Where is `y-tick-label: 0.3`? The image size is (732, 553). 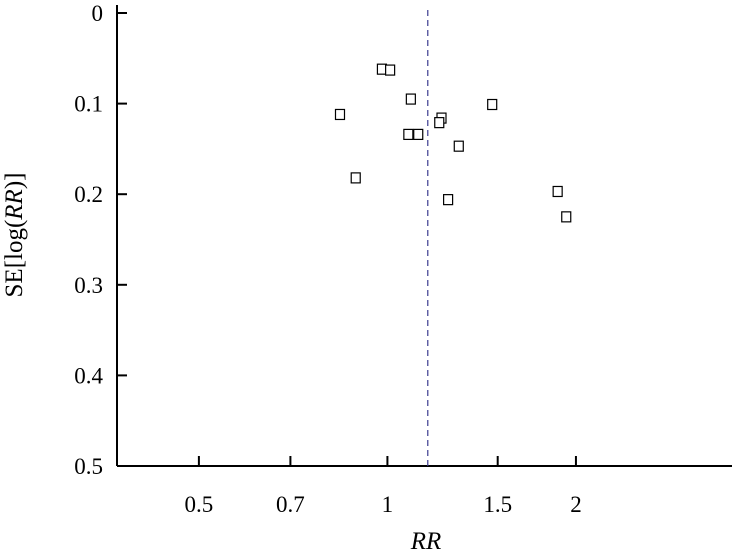 y-tick-label: 0.3 is located at coordinates (88, 285).